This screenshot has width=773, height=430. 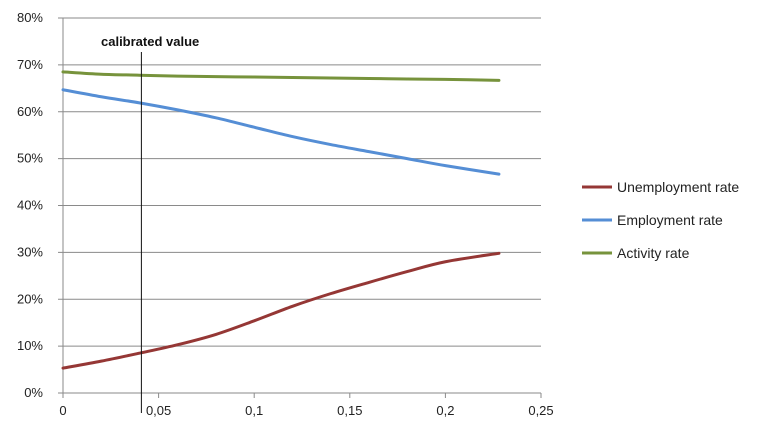 What do you see at coordinates (30, 17) in the screenshot?
I see `y-tick-label: 80%` at bounding box center [30, 17].